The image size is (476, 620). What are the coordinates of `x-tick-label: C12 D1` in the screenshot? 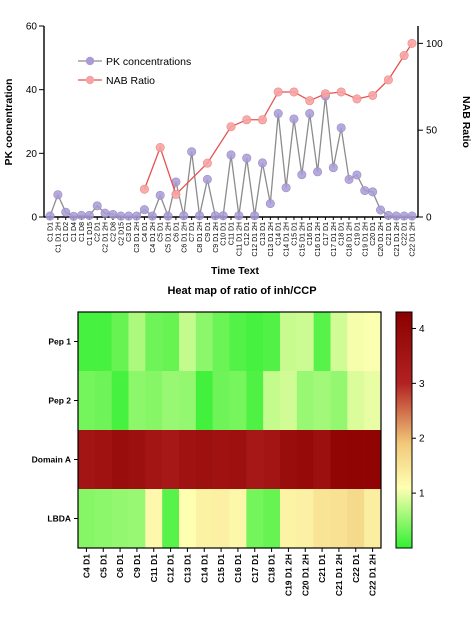 It's located at (247, 234).